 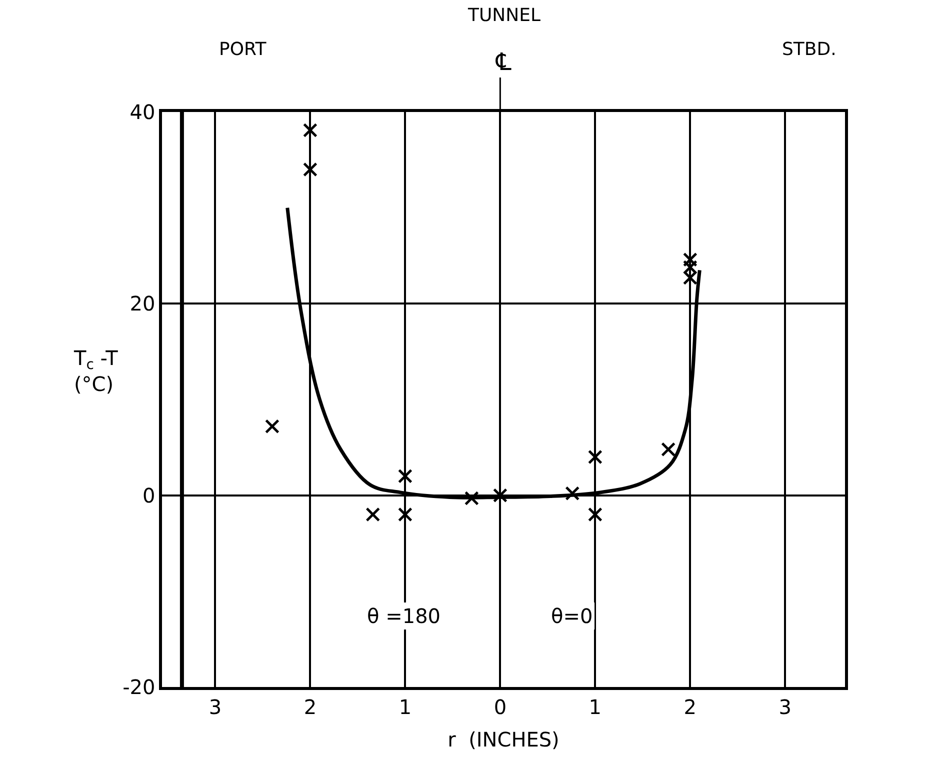 I want to click on y-tick-label: 0, so click(x=149, y=495).